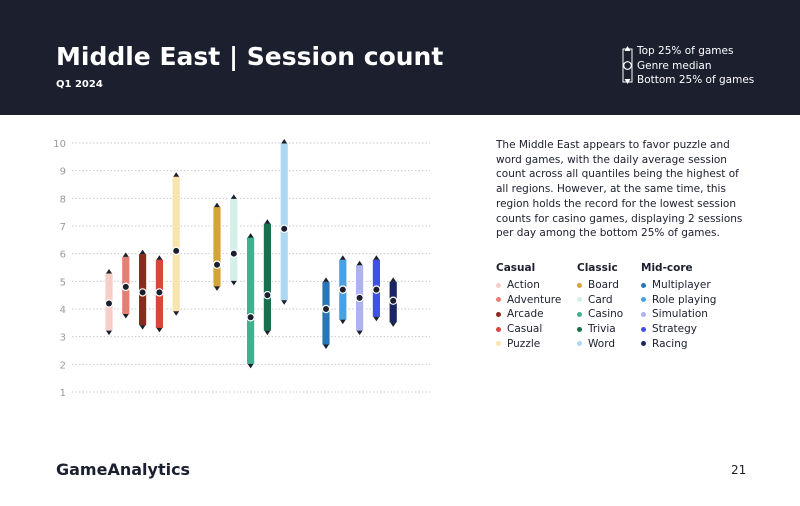 The width and height of the screenshot is (800, 506). What do you see at coordinates (546, 329) in the screenshot?
I see `legend-item-casual: Casual` at bounding box center [546, 329].